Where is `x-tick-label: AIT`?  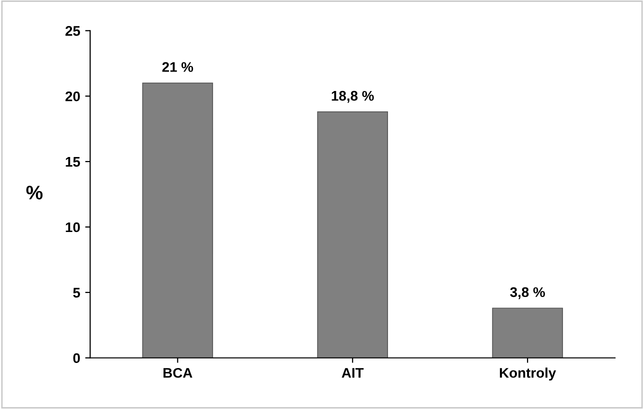
x-tick-label: AIT is located at coordinates (353, 373).